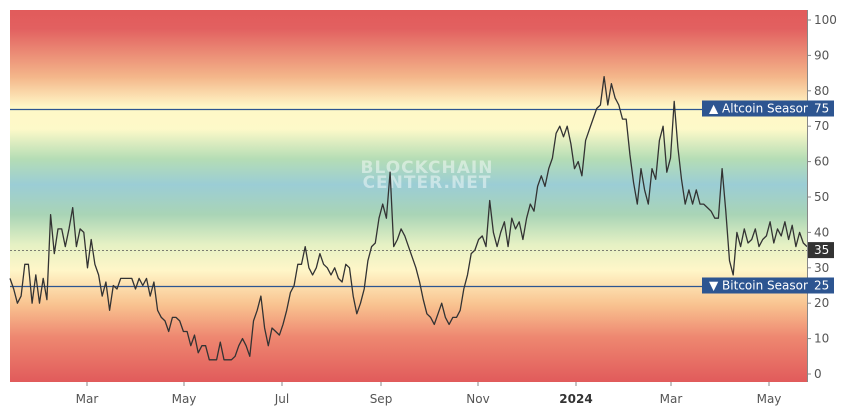 This screenshot has width=850, height=415. I want to click on watermark-line-1: BLOCKCHAIN, so click(427, 168).